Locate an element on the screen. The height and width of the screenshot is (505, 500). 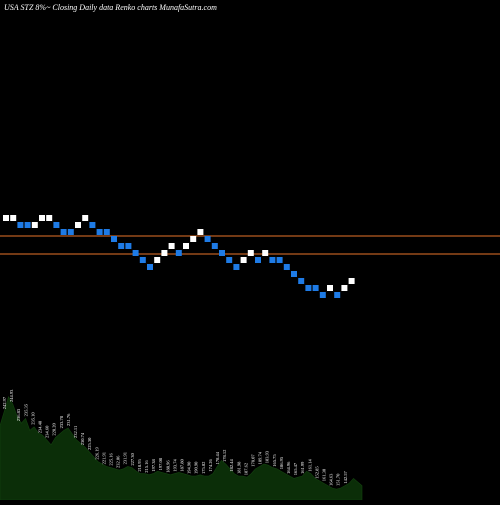
volume-label: 235.35 is located at coordinates (25, 409).